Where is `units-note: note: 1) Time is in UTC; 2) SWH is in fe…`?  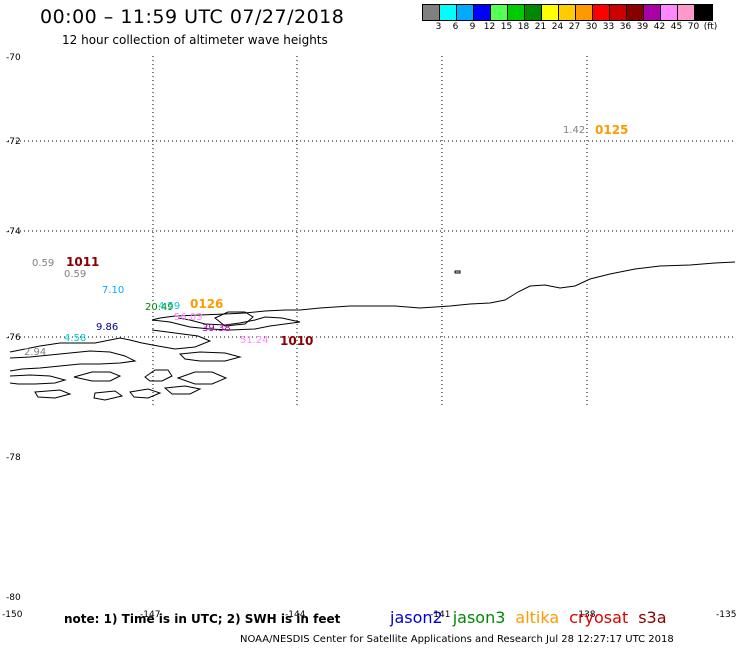
units-note: note: 1) Time is in UTC; 2) SWH is in fe… is located at coordinates (202, 619).